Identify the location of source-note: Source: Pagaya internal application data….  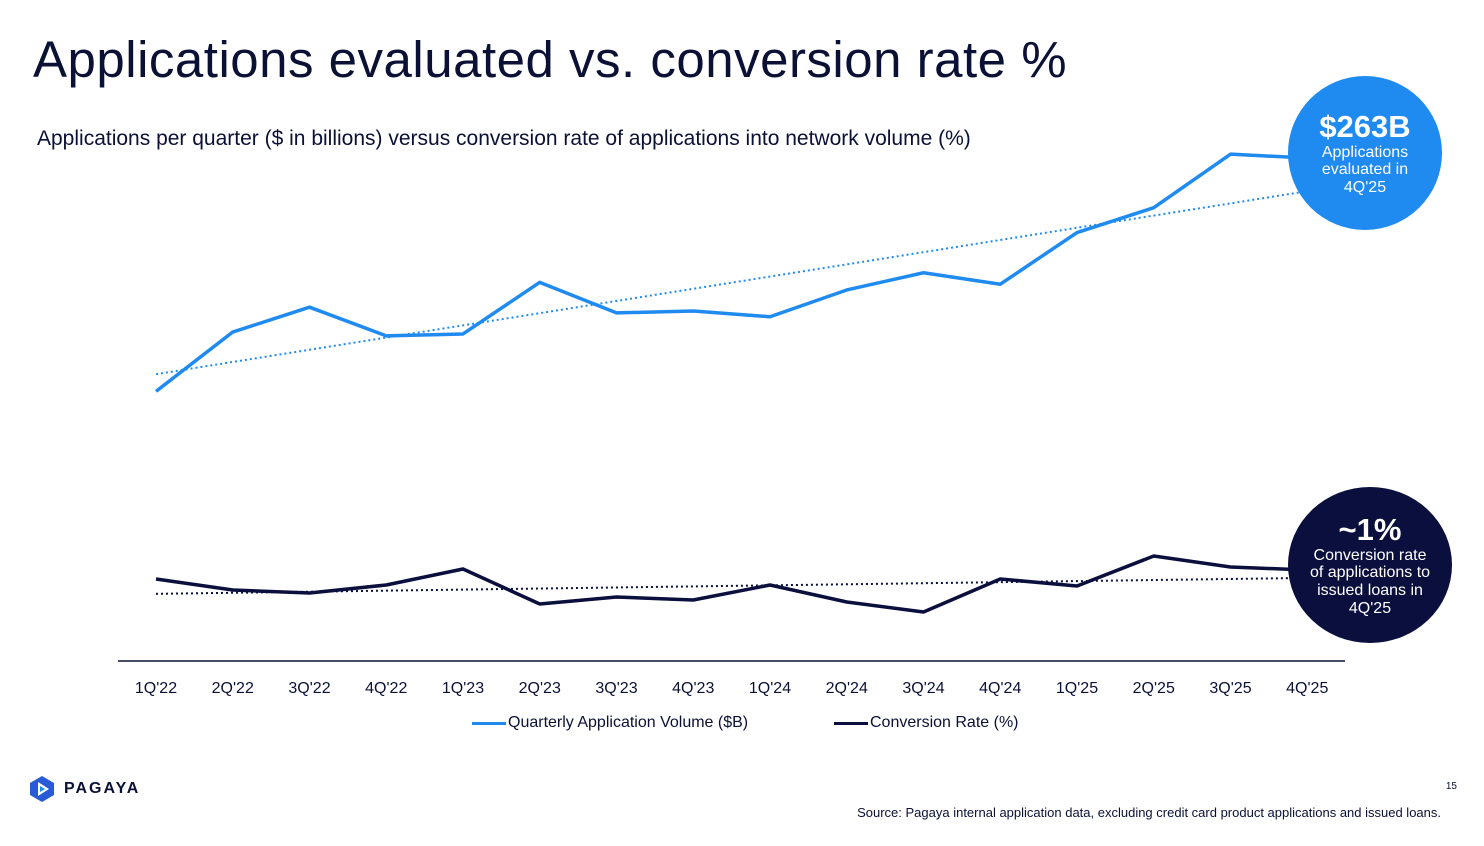
(1149, 812).